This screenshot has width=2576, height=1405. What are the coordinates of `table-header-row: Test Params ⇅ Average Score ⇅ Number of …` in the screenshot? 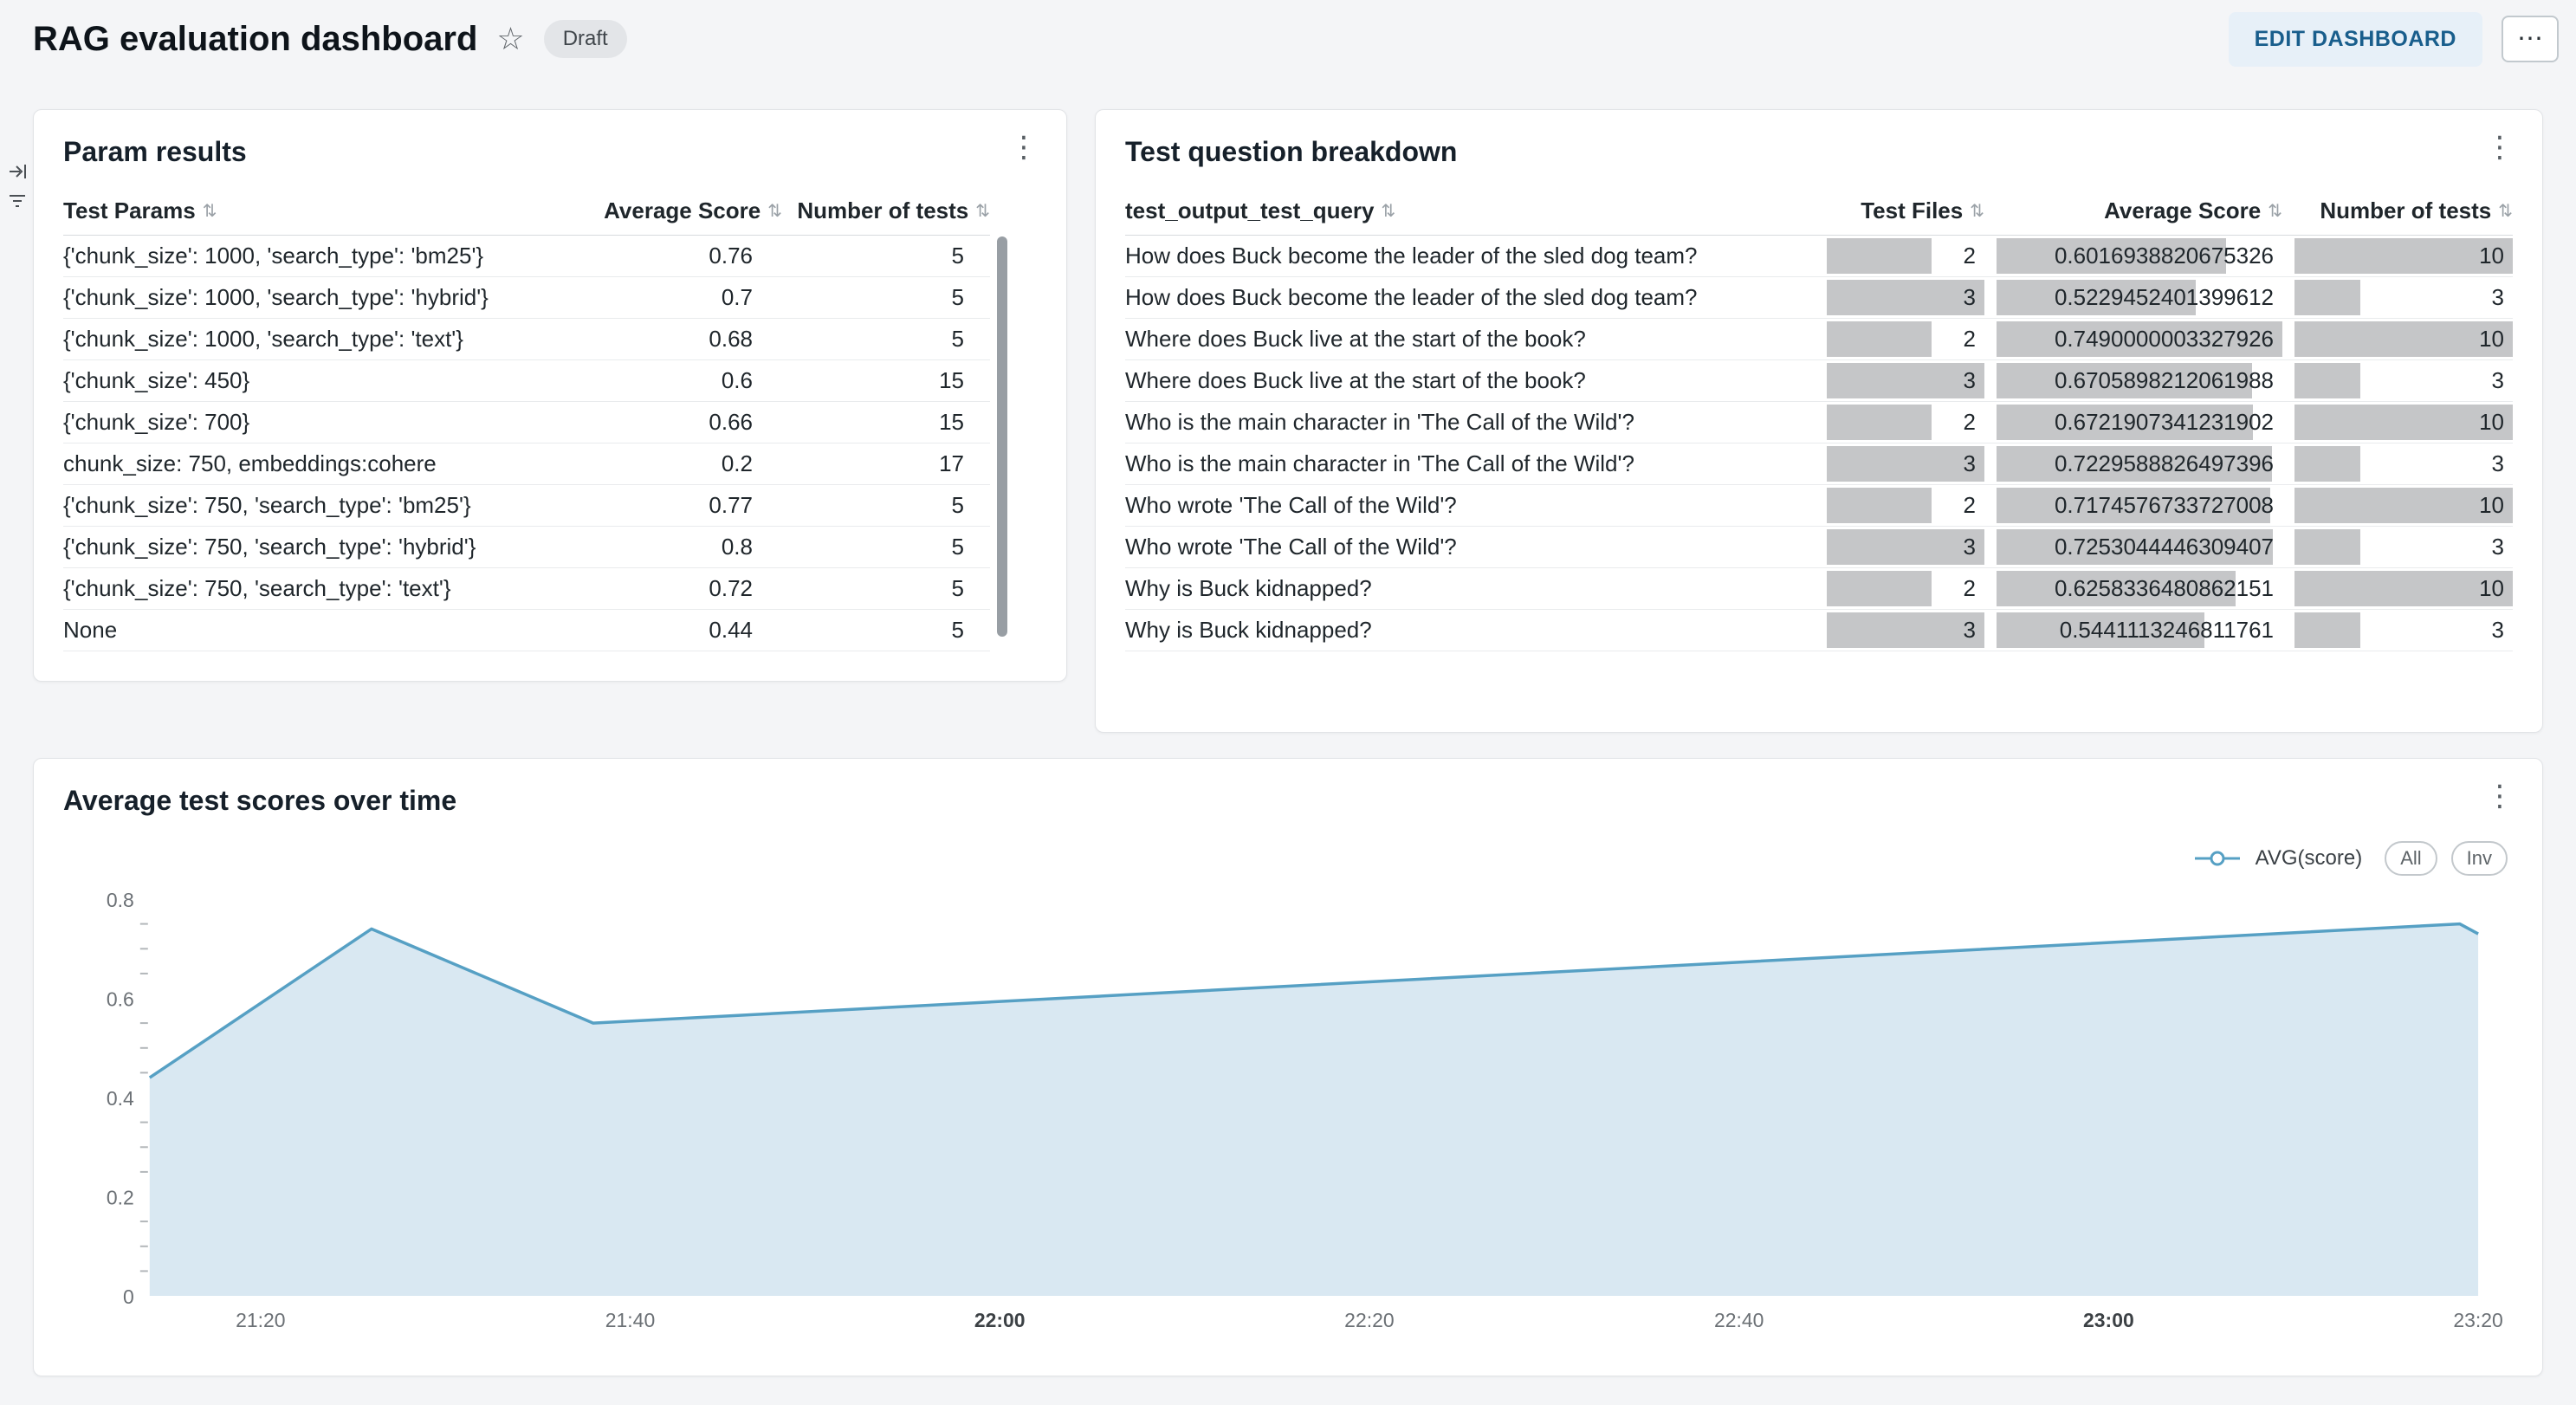 It's located at (526, 211).